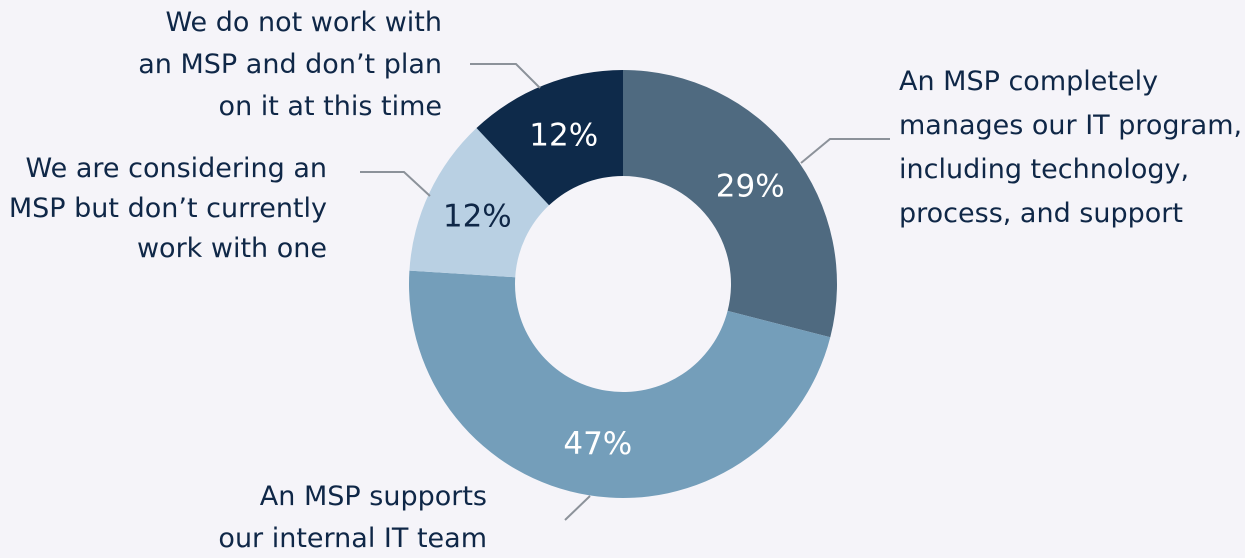 This screenshot has height=558, width=1245. I want to click on category-label-1-line-3: including technology,, so click(1044, 169).